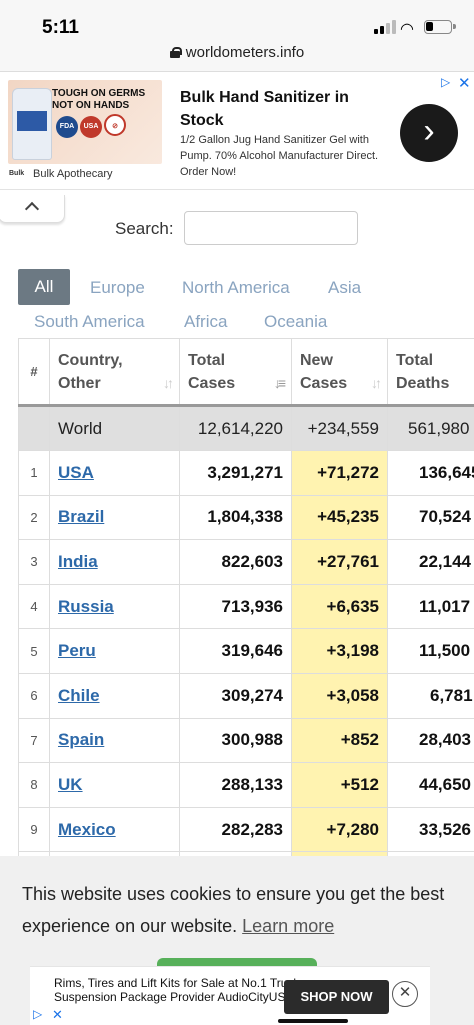 Image resolution: width=474 pixels, height=1025 pixels. I want to click on battery-icon, so click(440, 27).